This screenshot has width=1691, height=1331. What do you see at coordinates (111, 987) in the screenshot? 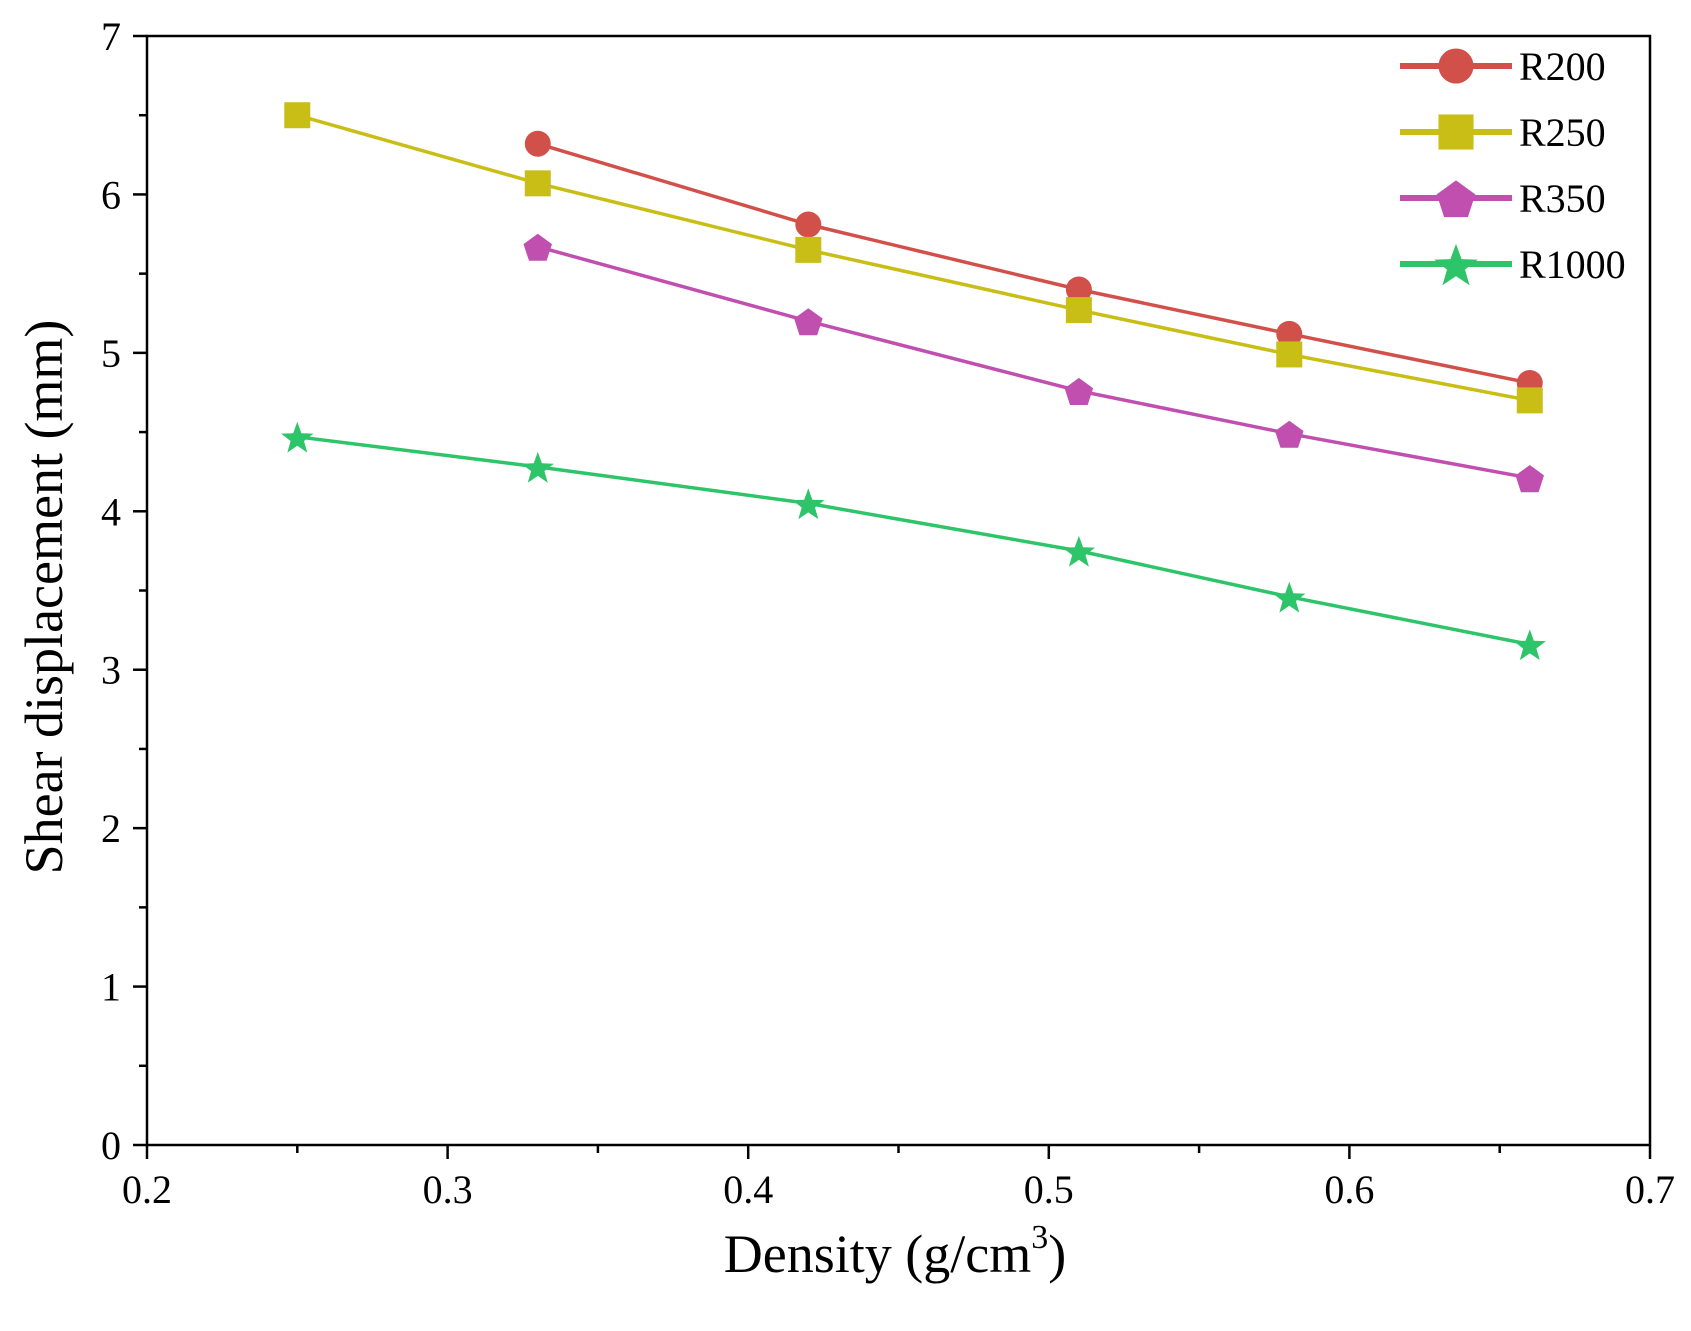
I see `y-tick-label: 1` at bounding box center [111, 987].